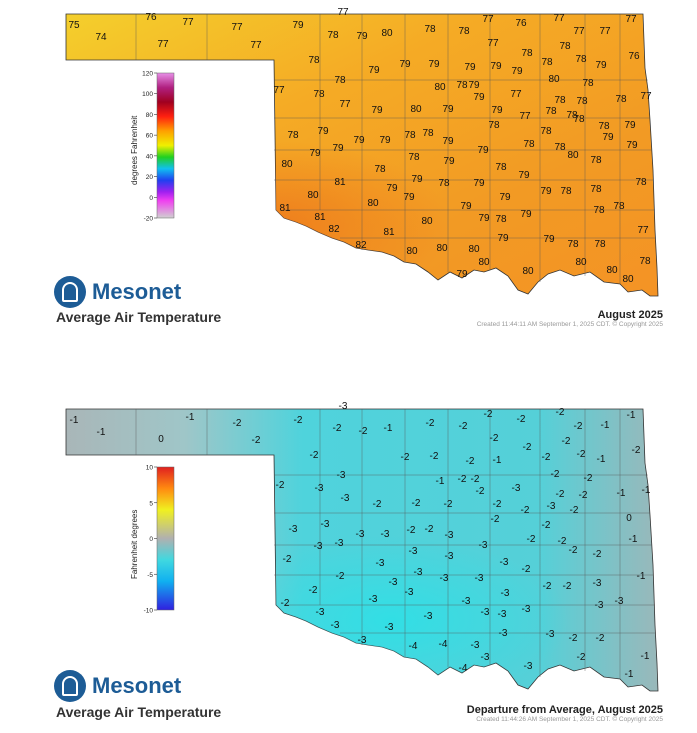 The height and width of the screenshot is (733, 697). I want to click on mesonet-logo-departure: Mesonet, so click(117, 686).